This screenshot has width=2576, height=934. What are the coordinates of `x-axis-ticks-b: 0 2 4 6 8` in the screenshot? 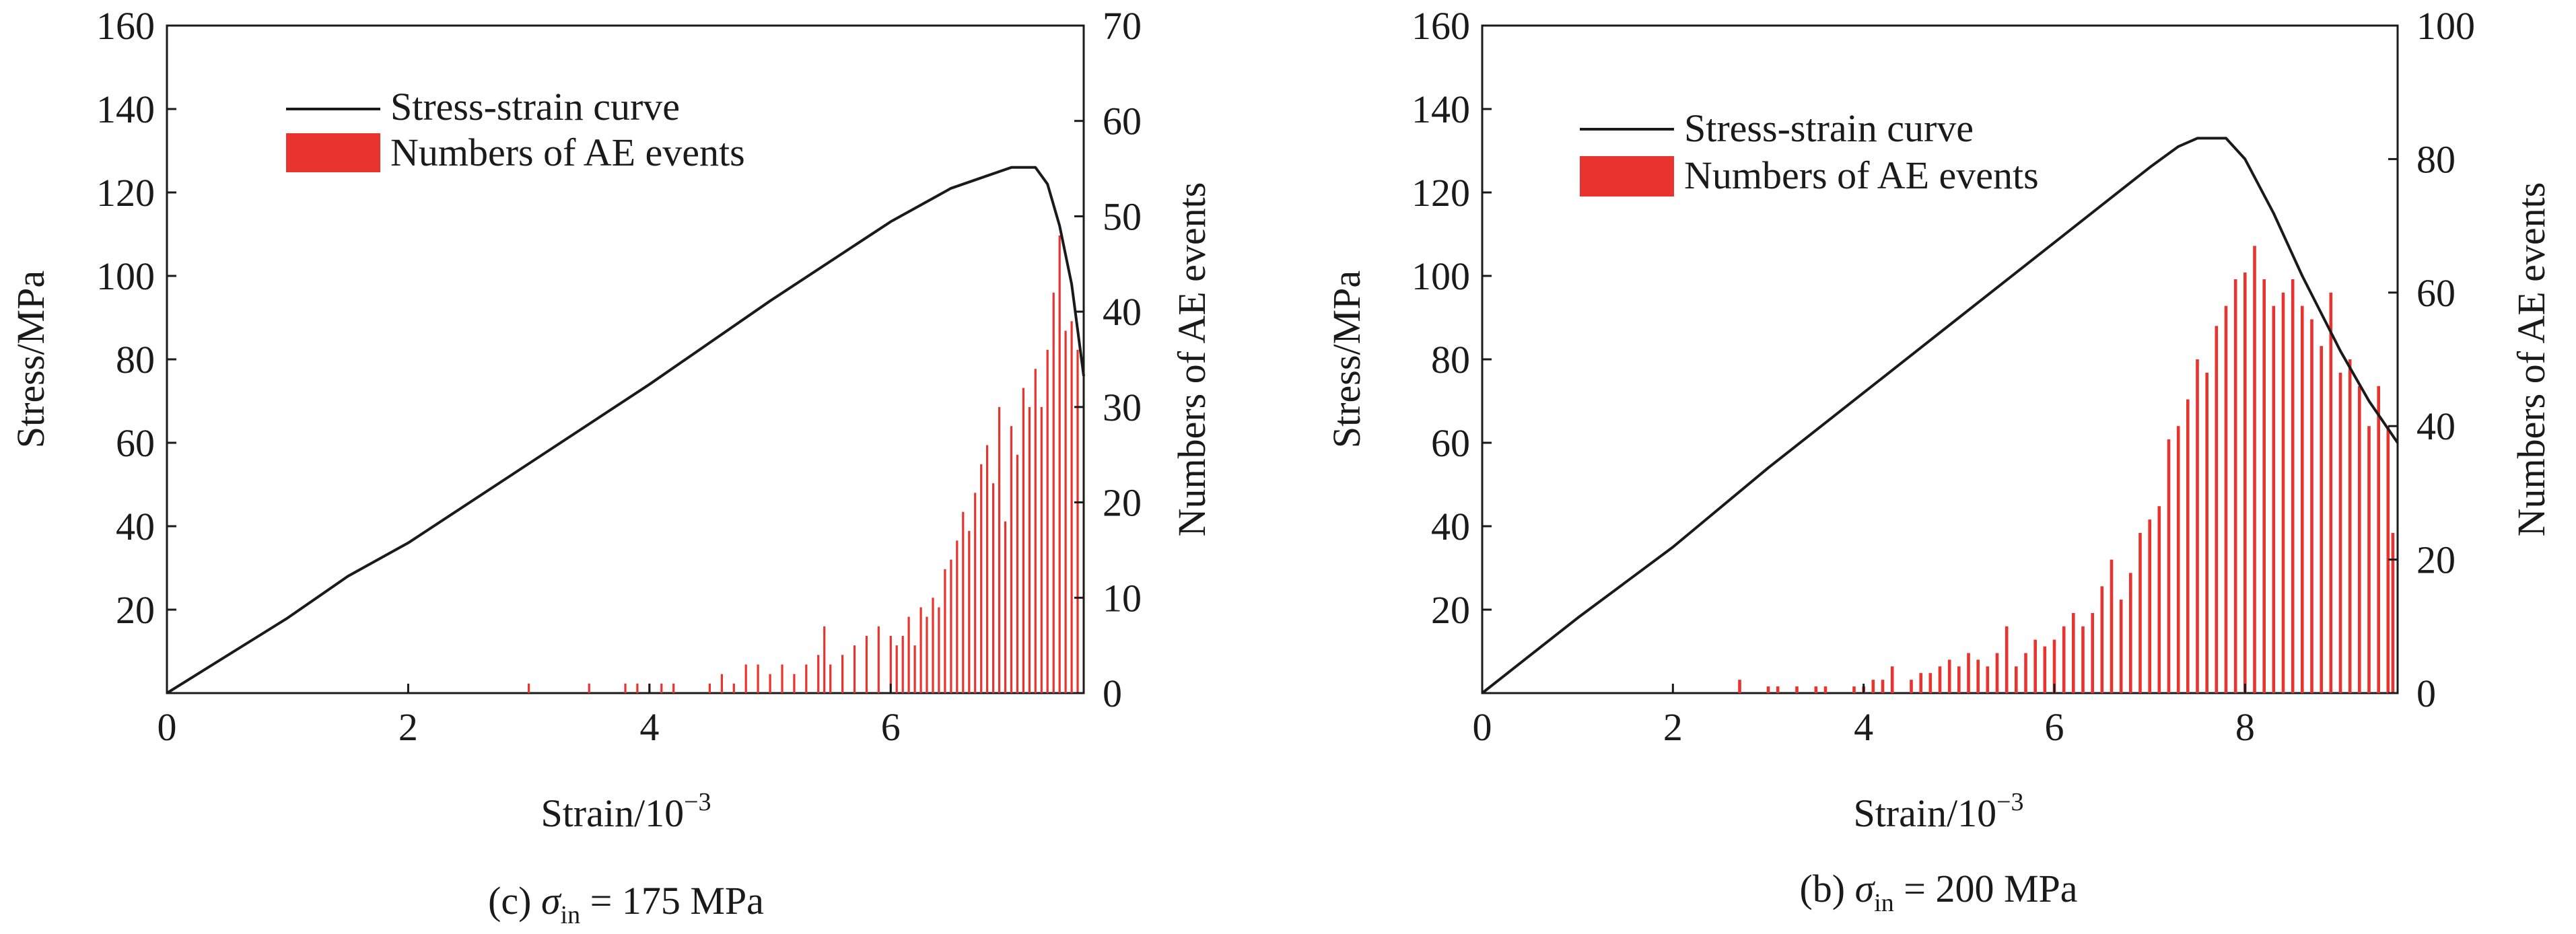 It's located at (1864, 716).